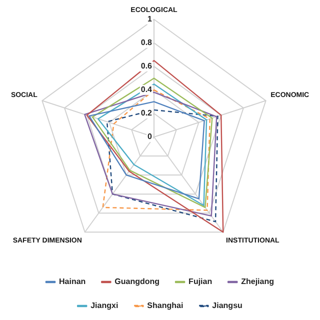 This screenshot has height=320, width=320. What do you see at coordinates (227, 305) in the screenshot?
I see `legend-label: Jiangsu` at bounding box center [227, 305].